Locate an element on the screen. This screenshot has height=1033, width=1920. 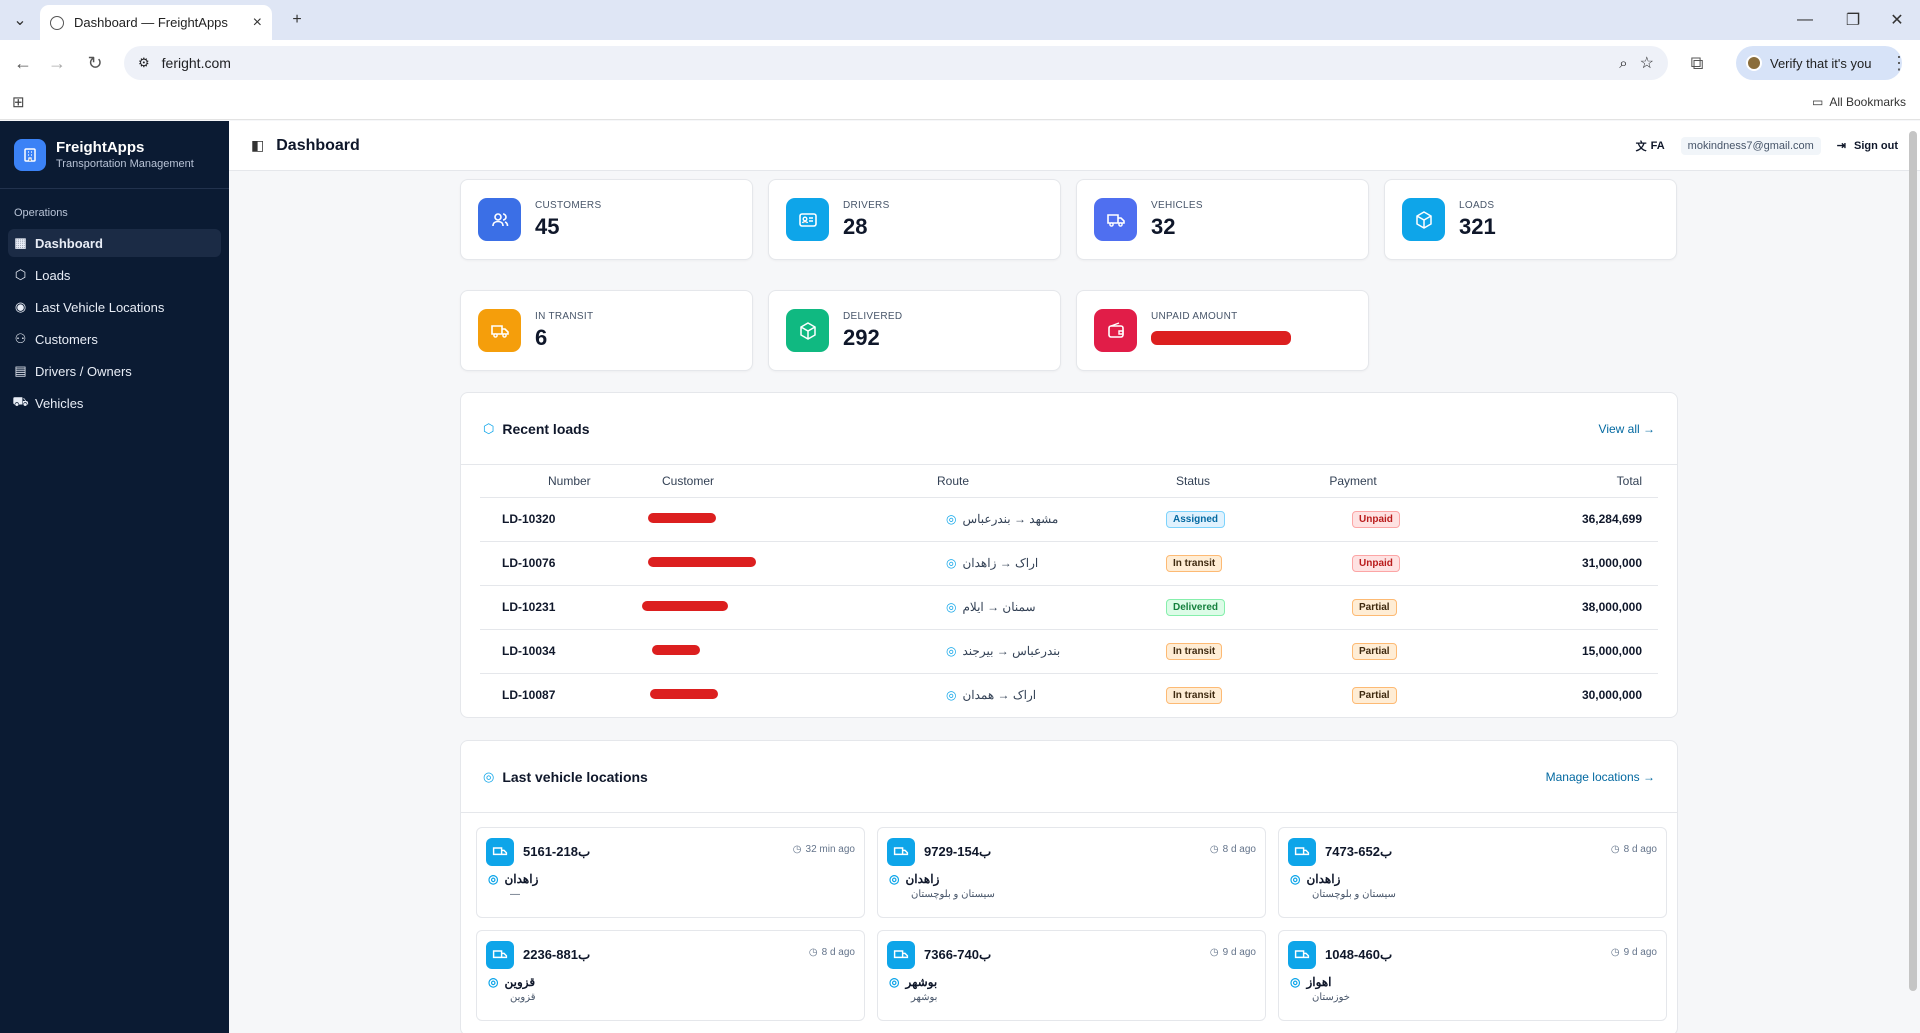
stat-unpaid-amount: UNPAID AMOUNT is located at coordinates (1222, 330).